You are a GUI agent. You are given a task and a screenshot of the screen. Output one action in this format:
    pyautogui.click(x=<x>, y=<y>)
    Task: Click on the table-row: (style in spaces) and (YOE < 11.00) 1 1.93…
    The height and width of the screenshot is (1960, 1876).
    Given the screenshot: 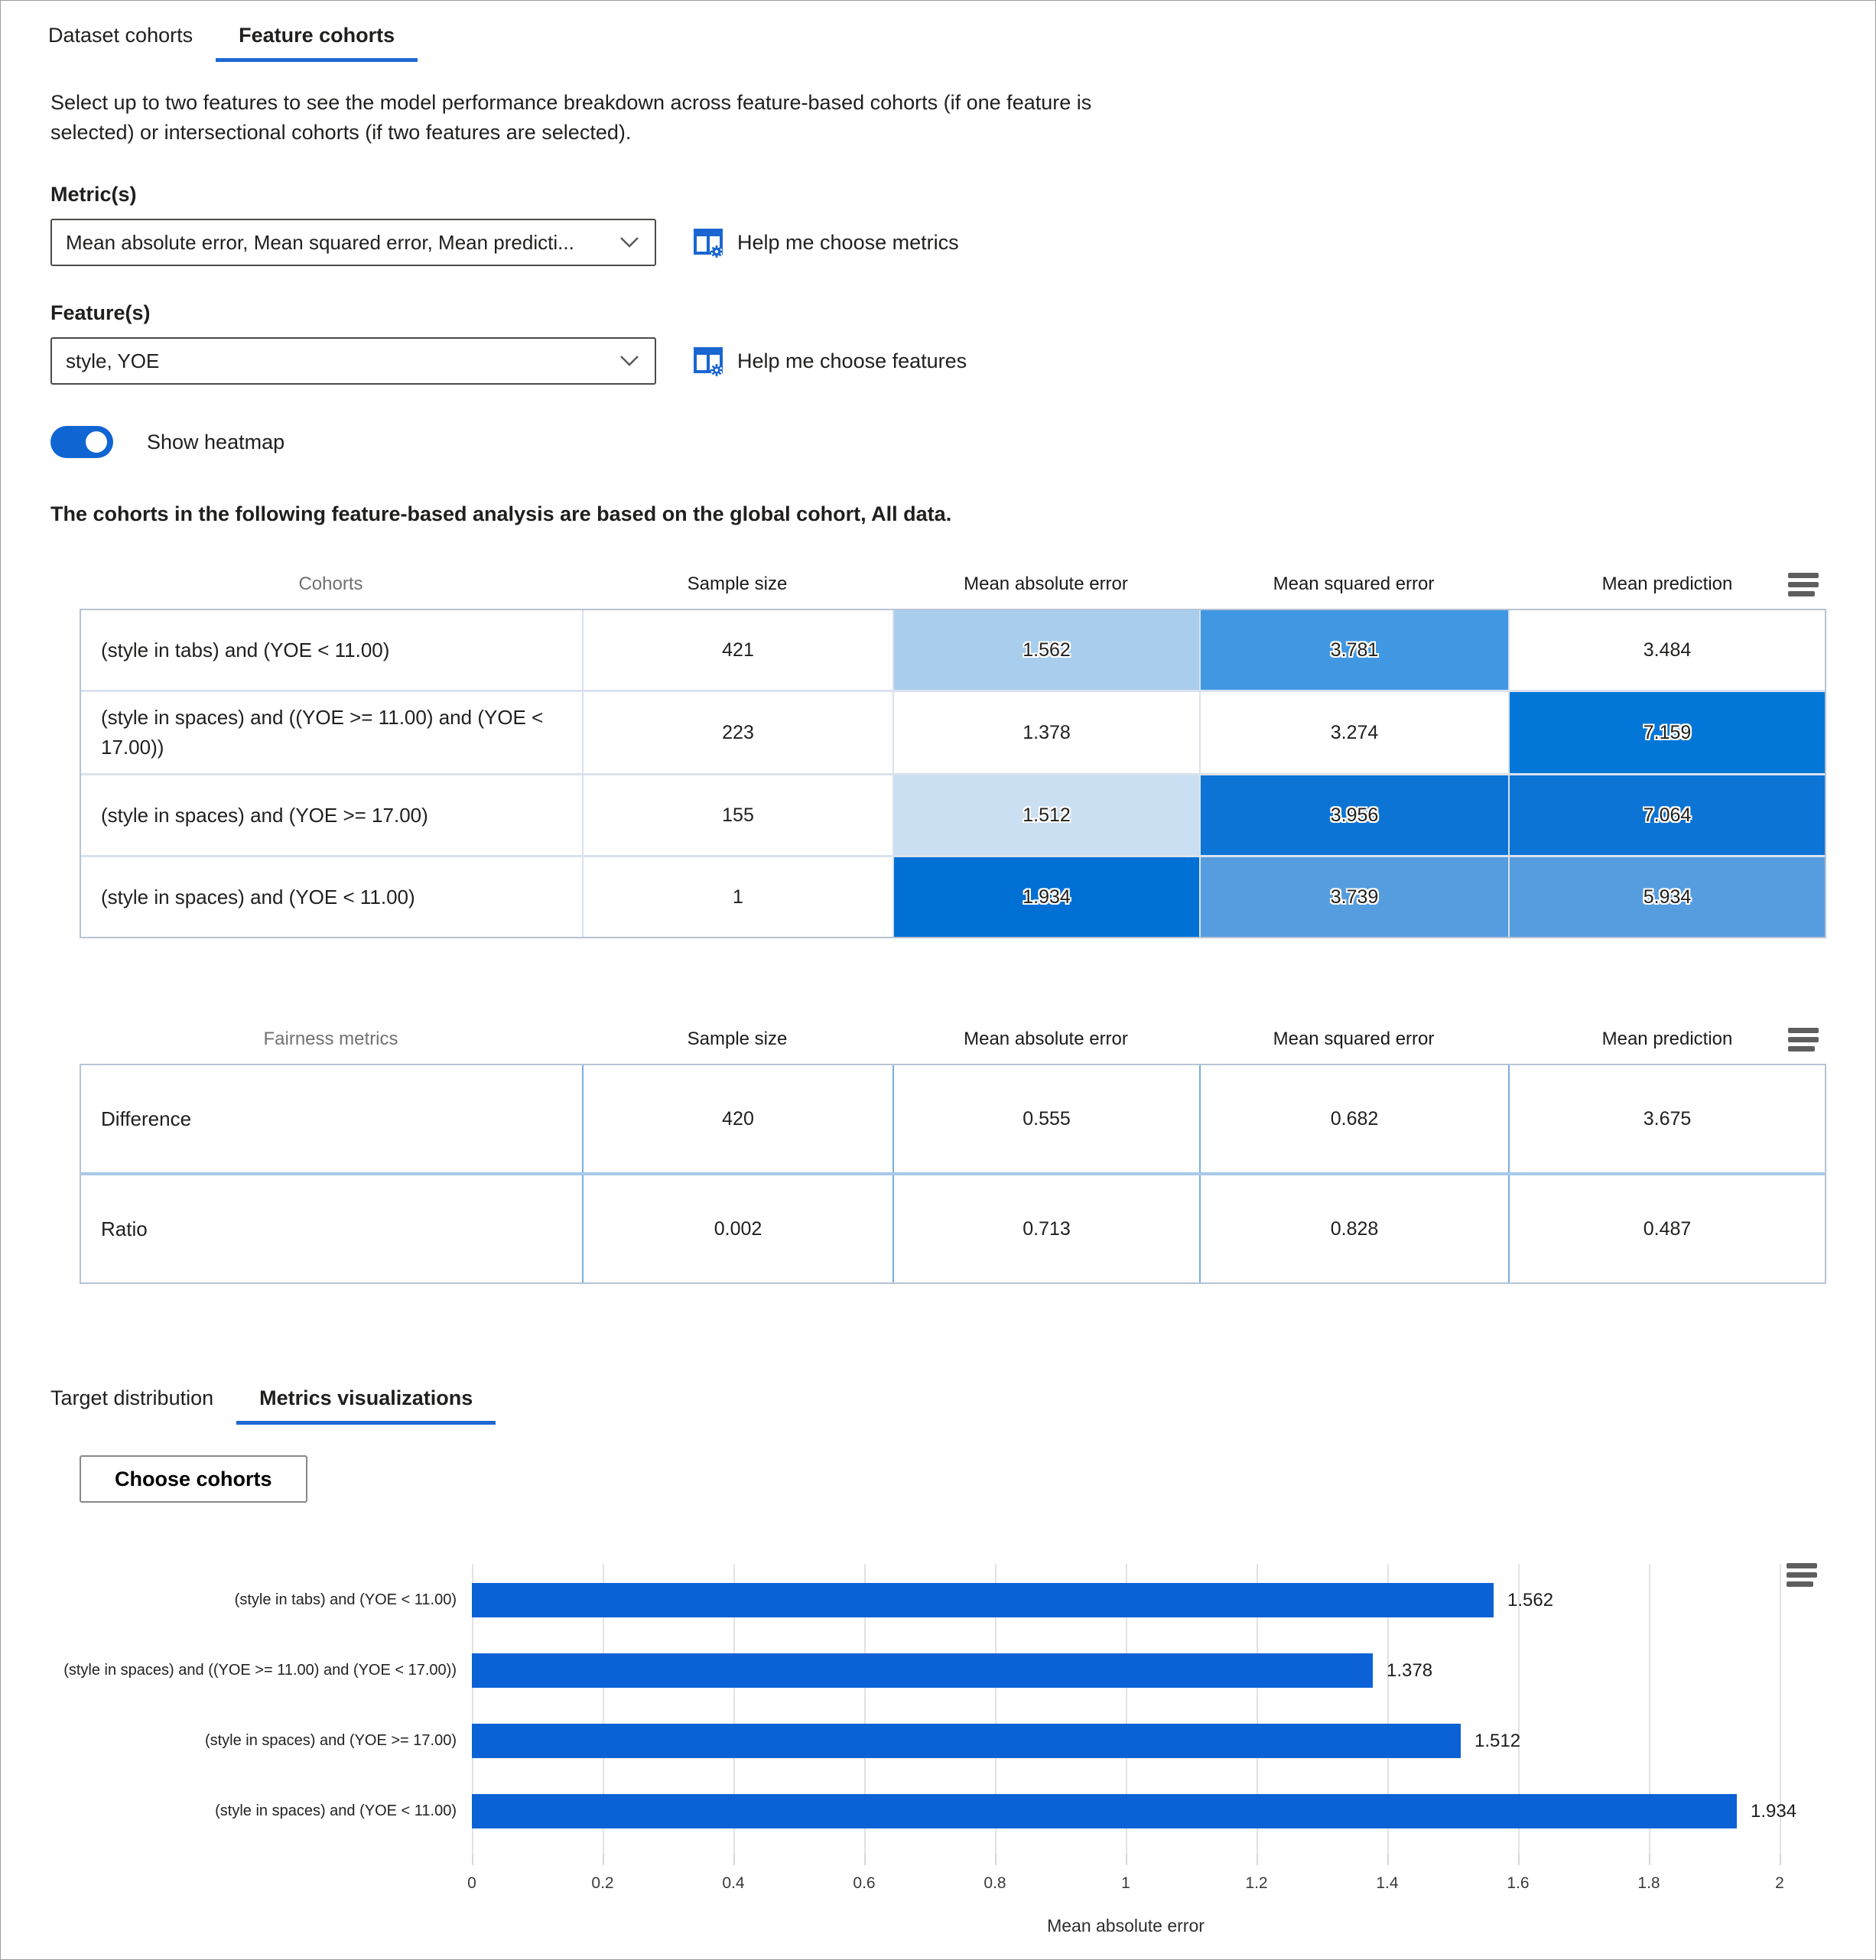 What is the action you would take?
    pyautogui.click(x=953, y=897)
    